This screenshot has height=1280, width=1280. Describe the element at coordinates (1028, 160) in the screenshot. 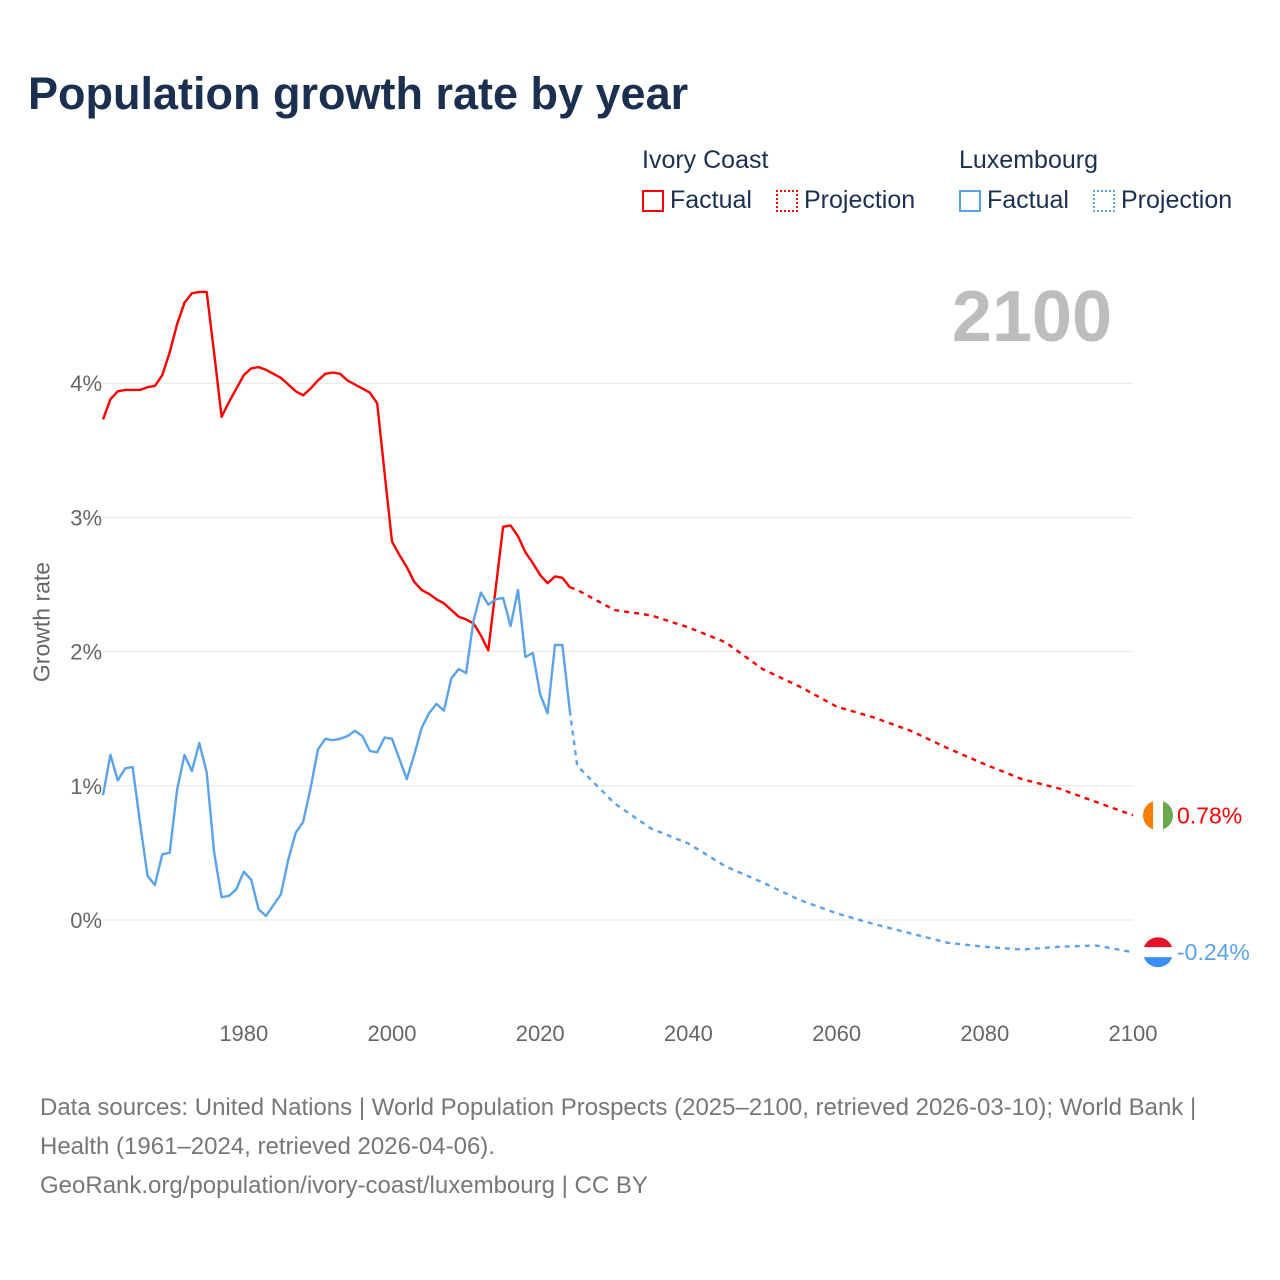

I see `legend-group-luxembourg: Luxembourg` at that location.